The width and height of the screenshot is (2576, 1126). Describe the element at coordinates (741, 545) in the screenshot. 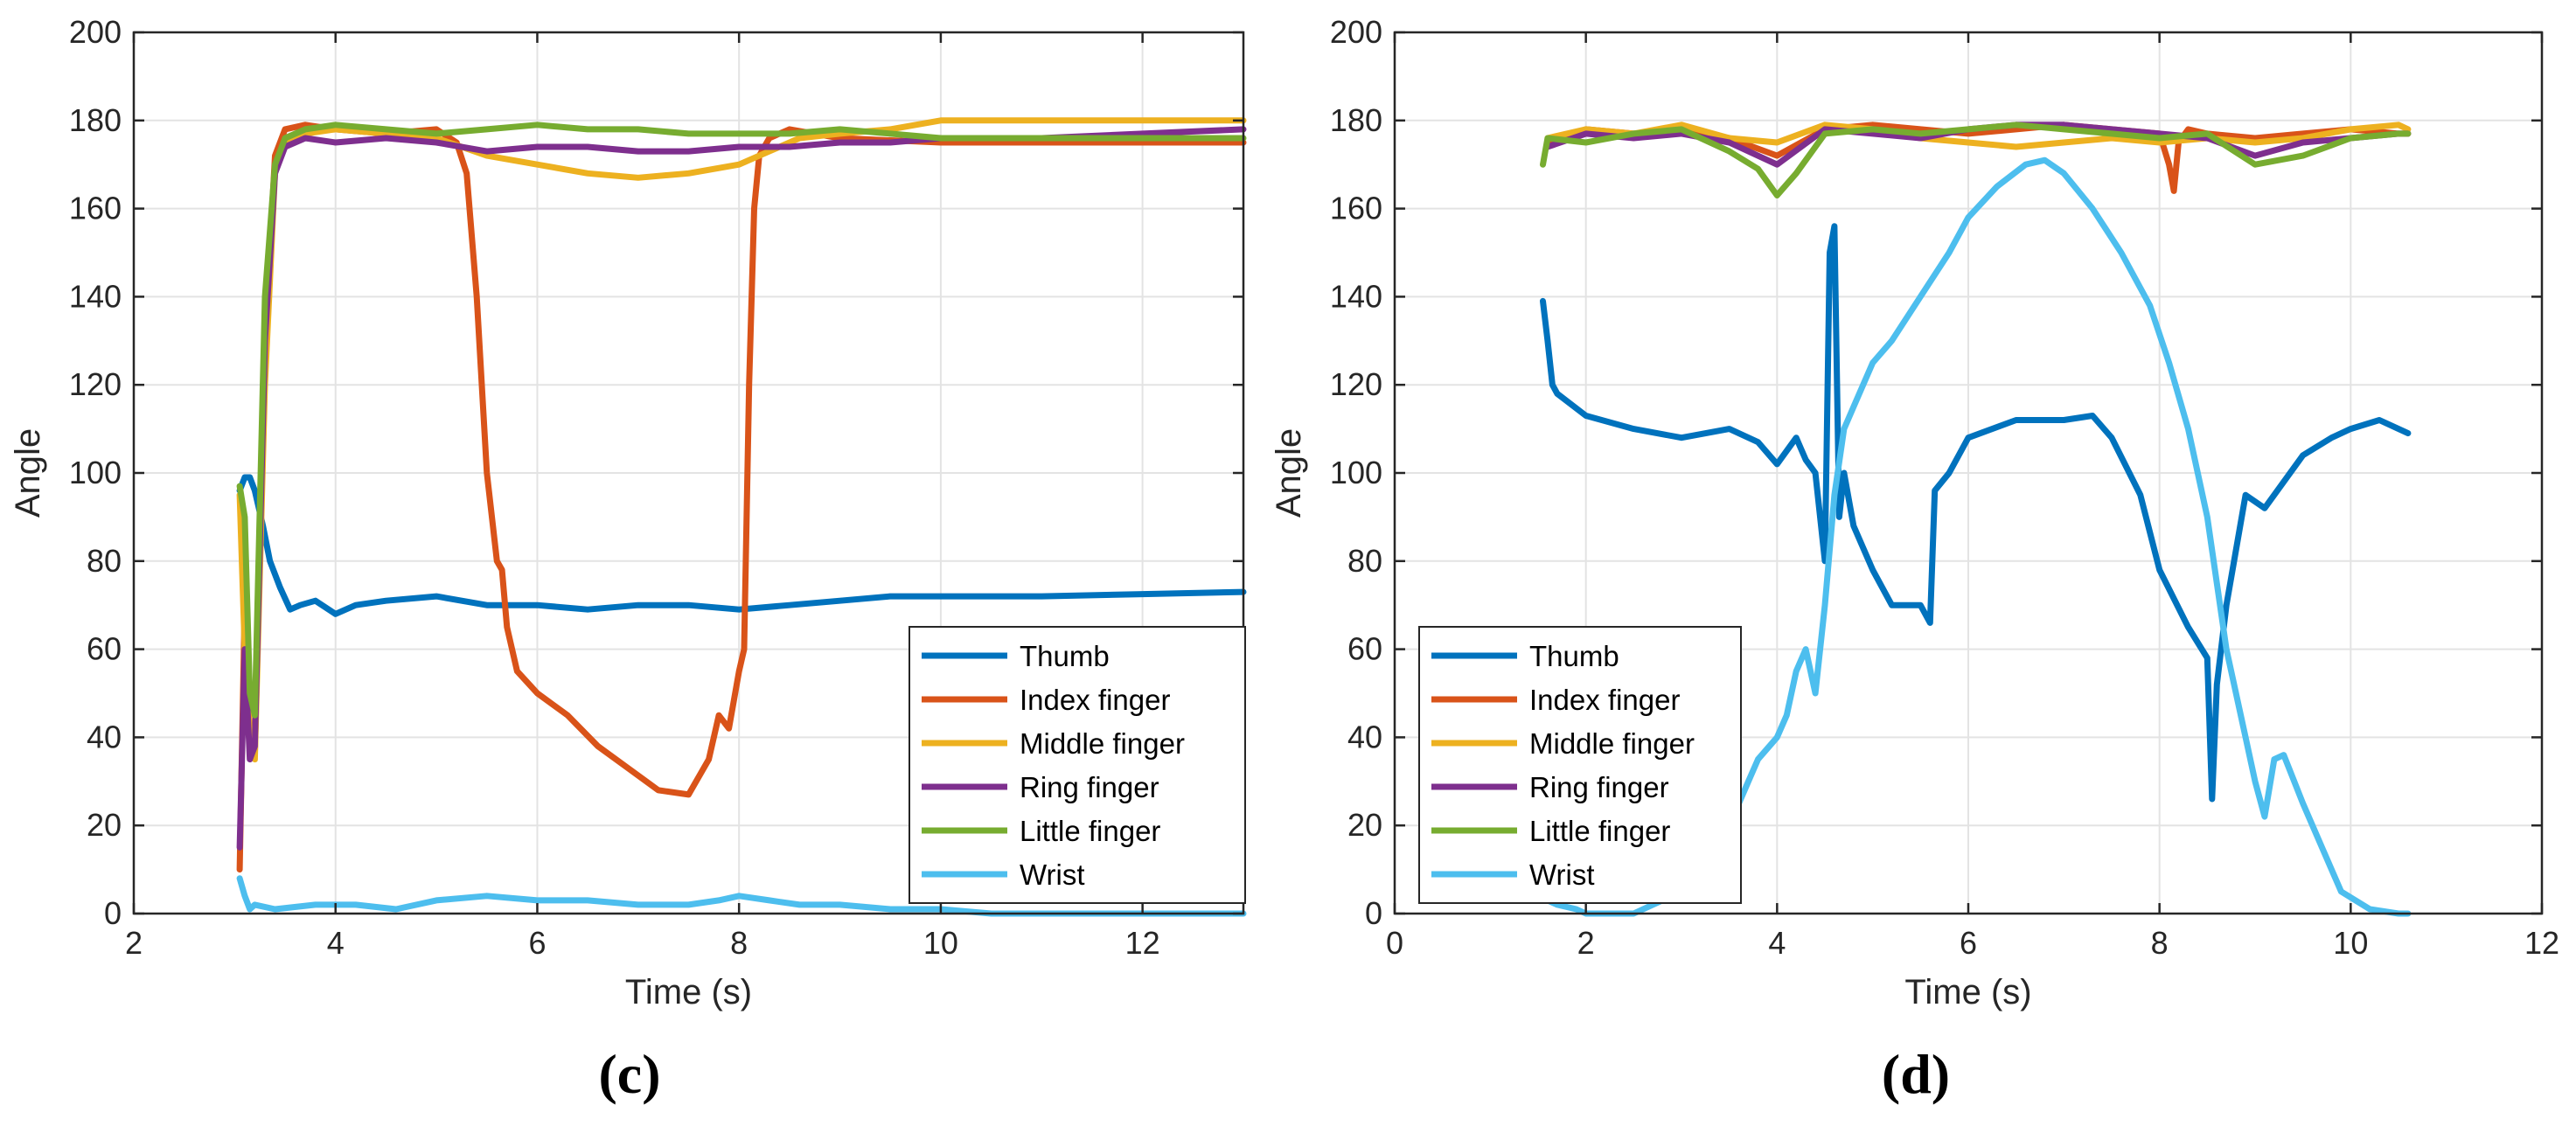

I see `series-line-thumb` at that location.